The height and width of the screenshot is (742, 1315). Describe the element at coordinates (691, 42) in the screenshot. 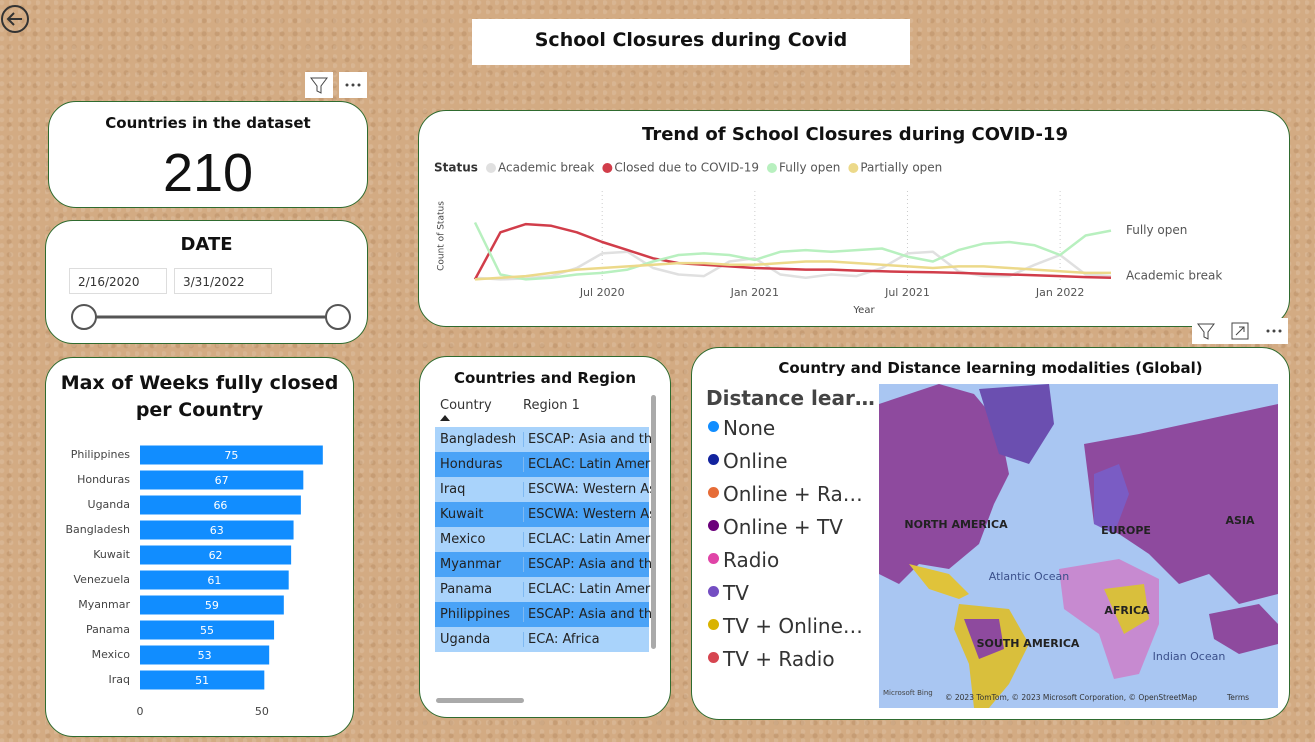

I see `header: School Closures during Covid` at that location.